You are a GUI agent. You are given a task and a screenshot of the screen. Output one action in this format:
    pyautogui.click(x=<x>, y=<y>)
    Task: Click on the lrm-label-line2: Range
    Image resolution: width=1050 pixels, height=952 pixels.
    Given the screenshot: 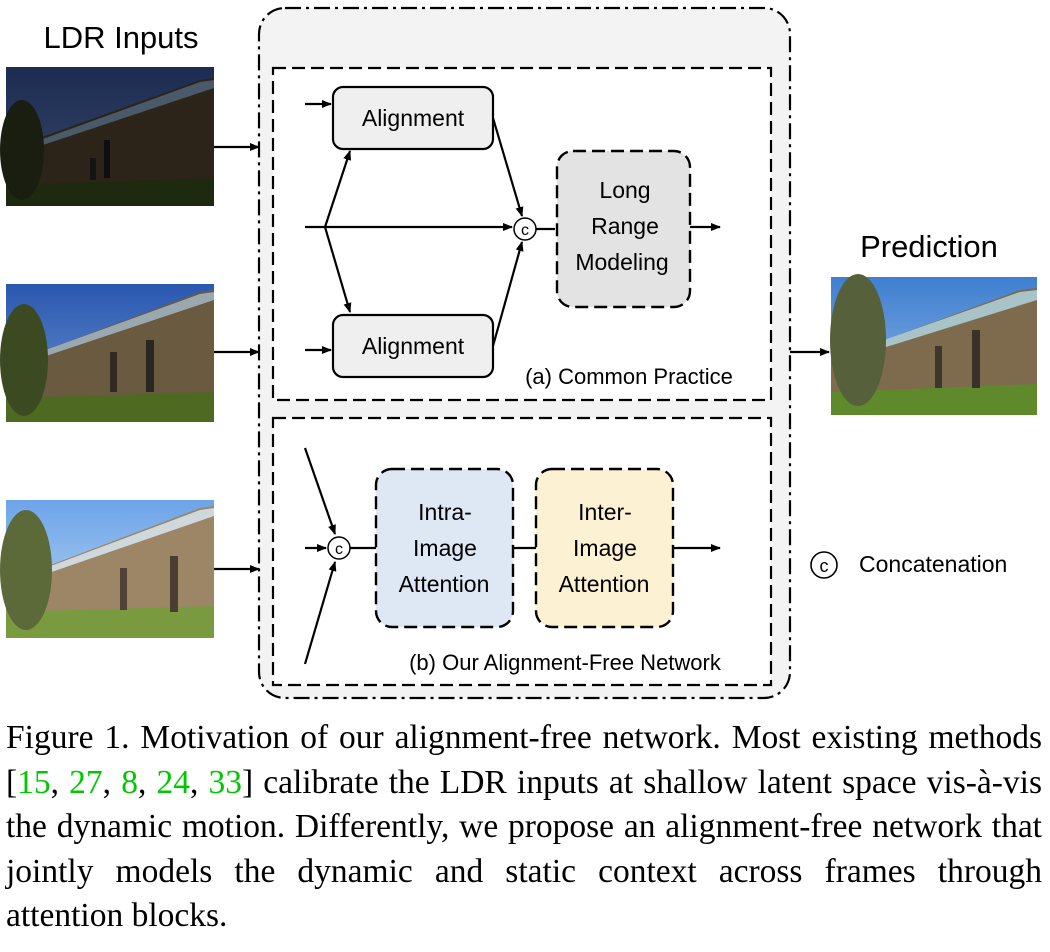 What is the action you would take?
    pyautogui.click(x=625, y=226)
    